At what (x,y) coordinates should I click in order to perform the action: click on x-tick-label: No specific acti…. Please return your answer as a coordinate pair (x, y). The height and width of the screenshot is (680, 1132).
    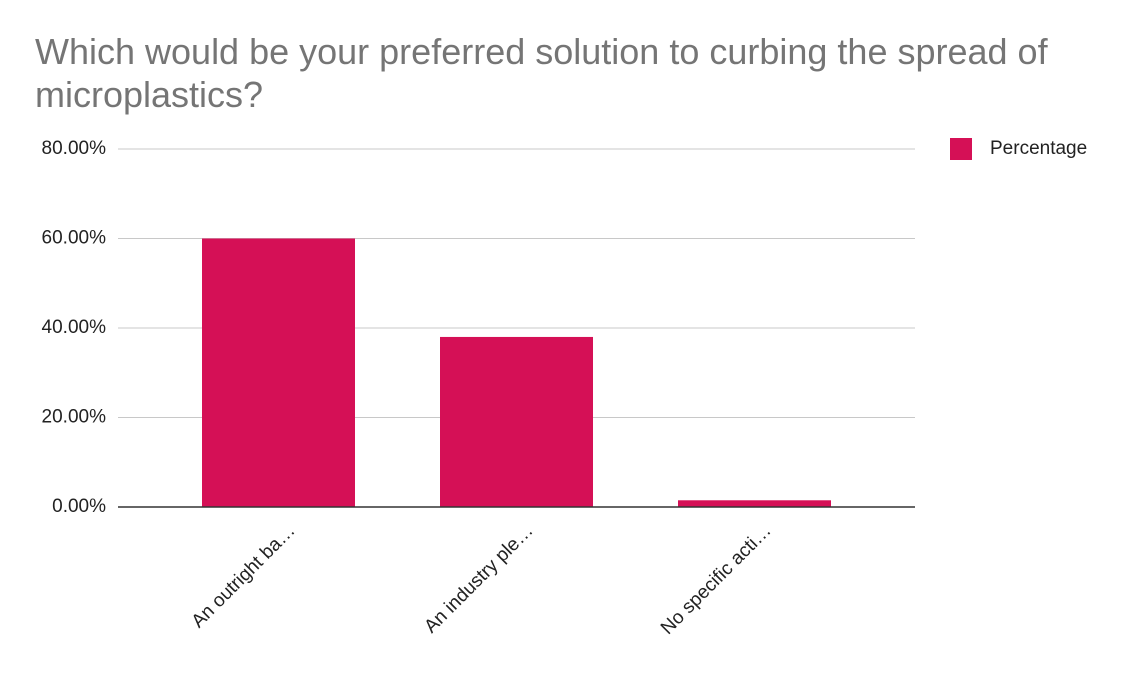
    Looking at the image, I should click on (716, 579).